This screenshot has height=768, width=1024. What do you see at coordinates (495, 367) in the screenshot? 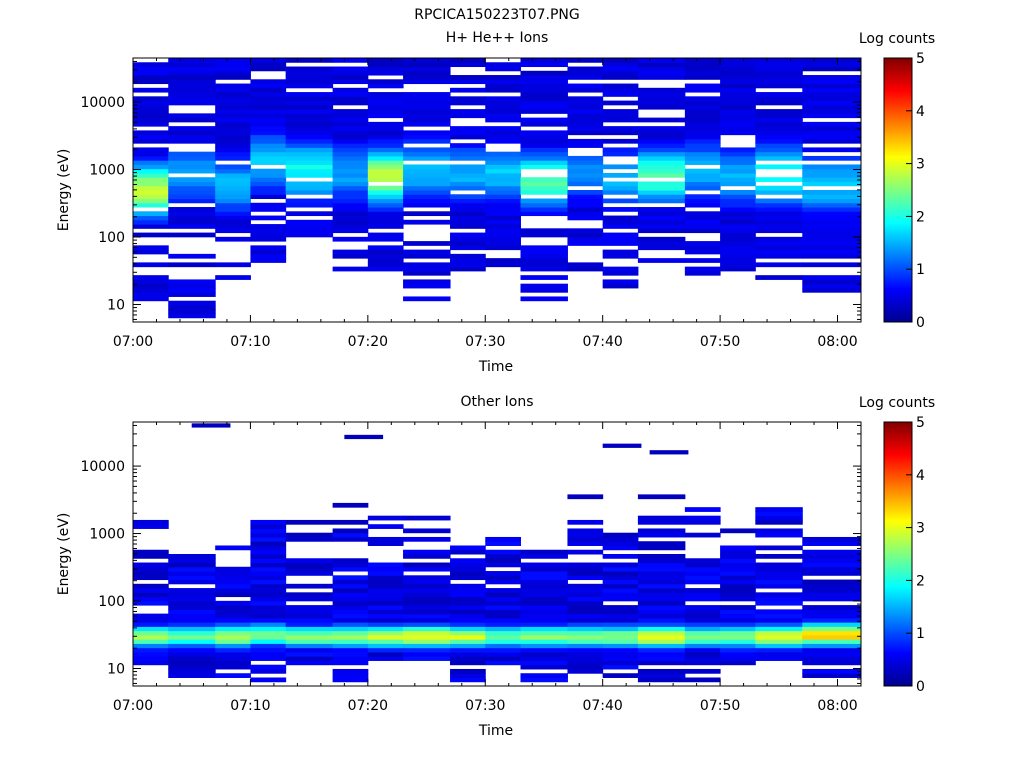
I see `x-axis-label-top: Time` at bounding box center [495, 367].